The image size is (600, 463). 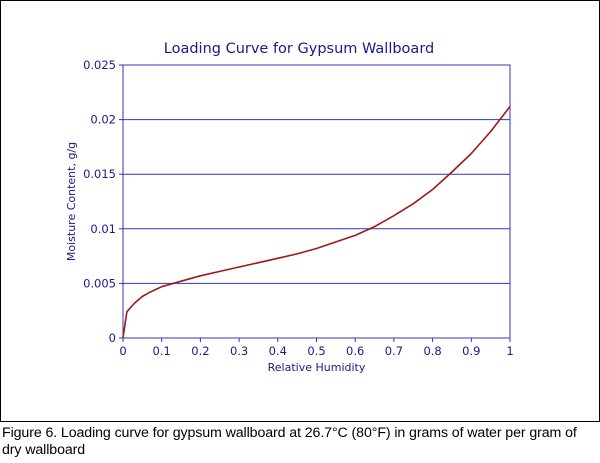 I want to click on x-tick-label: 0.8, so click(x=432, y=351).